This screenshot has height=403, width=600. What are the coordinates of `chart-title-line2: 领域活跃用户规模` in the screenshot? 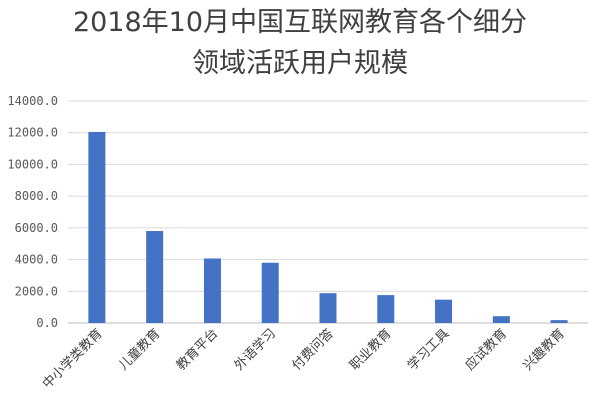 It's located at (300, 63).